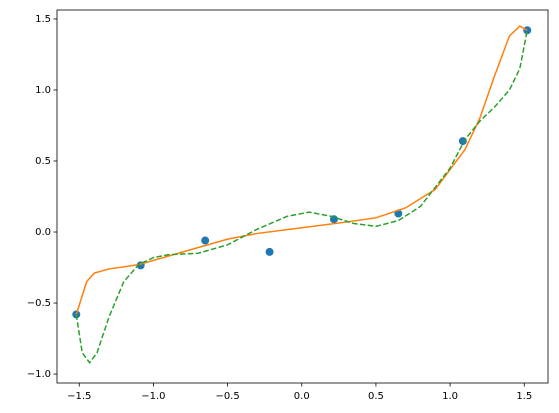 This screenshot has width=559, height=413. What do you see at coordinates (302, 396) in the screenshot?
I see `x-tick-label: 0.0` at bounding box center [302, 396].